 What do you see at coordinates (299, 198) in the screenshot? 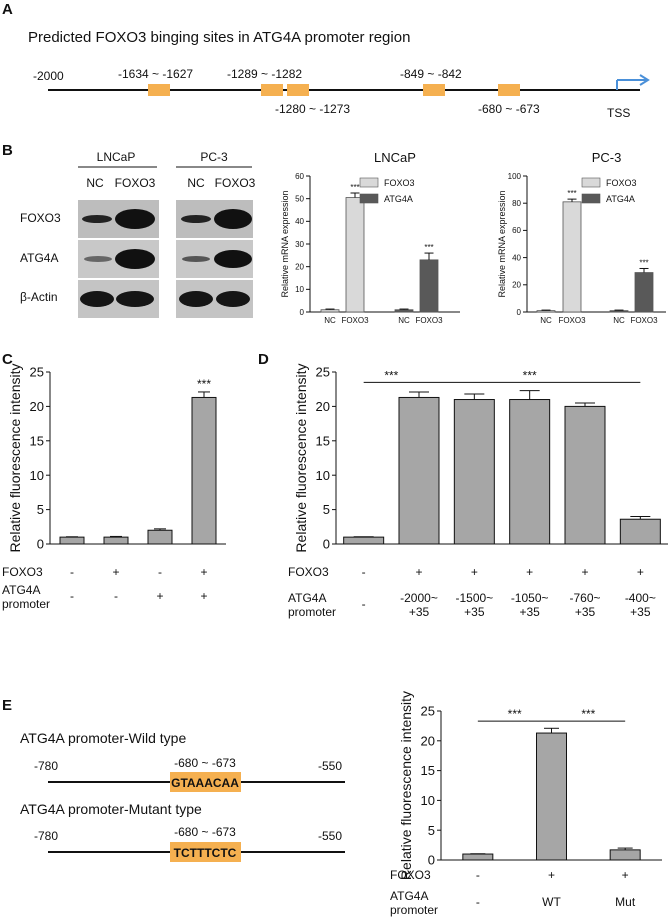
I see `y-tick-label: 50` at bounding box center [299, 198].